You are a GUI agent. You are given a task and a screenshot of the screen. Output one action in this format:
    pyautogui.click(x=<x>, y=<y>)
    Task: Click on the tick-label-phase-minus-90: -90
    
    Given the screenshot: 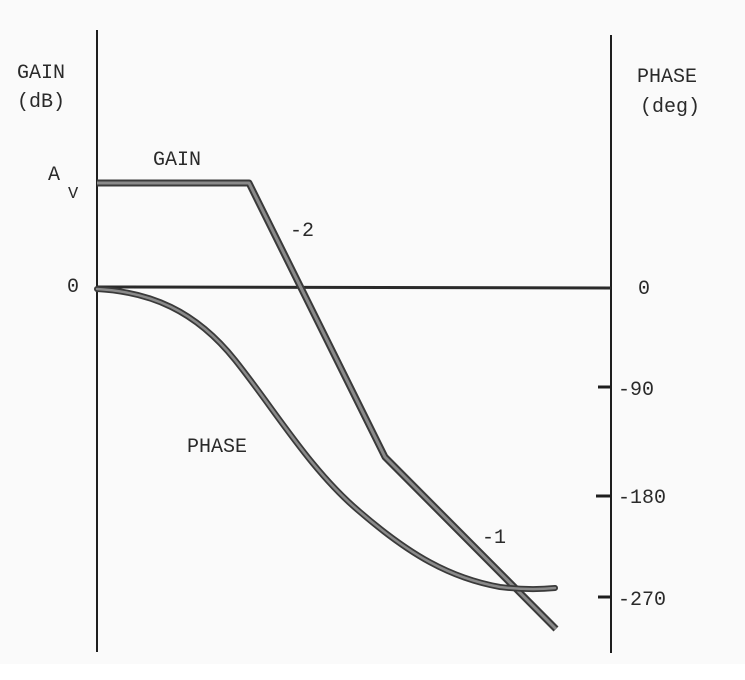 What is the action you would take?
    pyautogui.click(x=636, y=390)
    